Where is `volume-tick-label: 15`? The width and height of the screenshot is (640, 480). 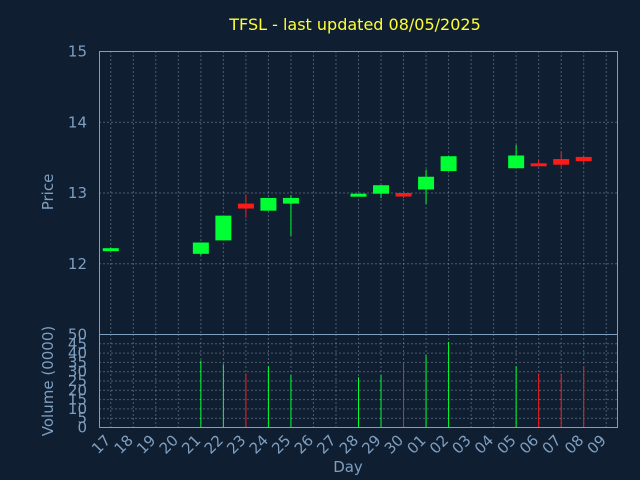 volume-tick-label: 15 is located at coordinates (77, 400).